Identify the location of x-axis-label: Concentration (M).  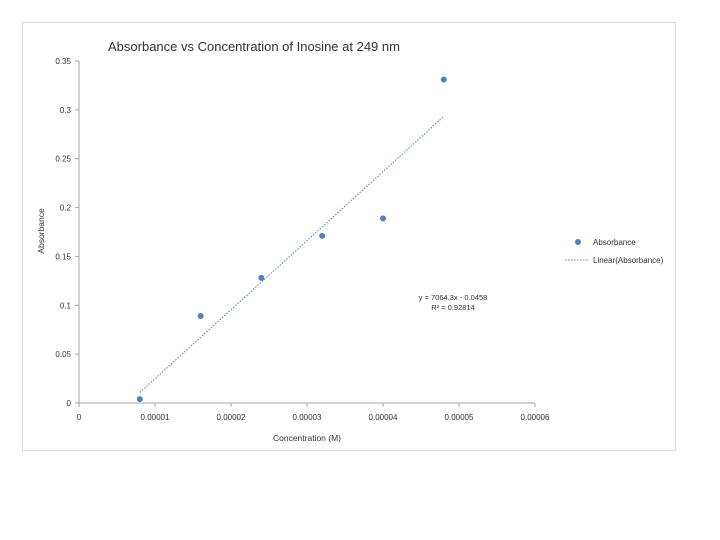
(307, 438).